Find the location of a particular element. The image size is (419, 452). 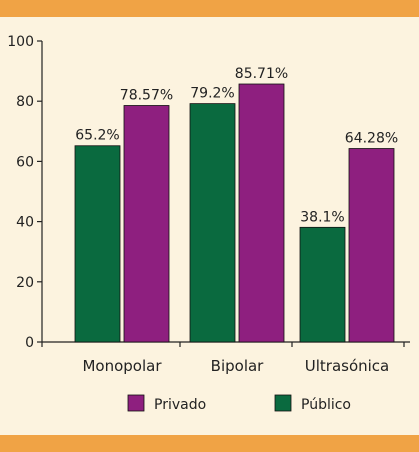

bar-pblico-bipolar is located at coordinates (212, 223).